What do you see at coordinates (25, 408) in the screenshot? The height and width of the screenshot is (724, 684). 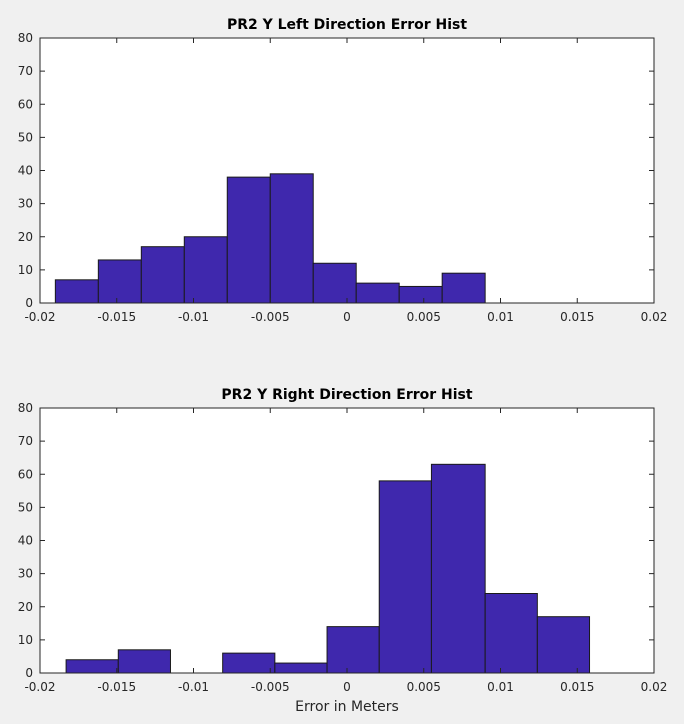 I see `bottom-y-tick-label-9: 80` at bounding box center [25, 408].